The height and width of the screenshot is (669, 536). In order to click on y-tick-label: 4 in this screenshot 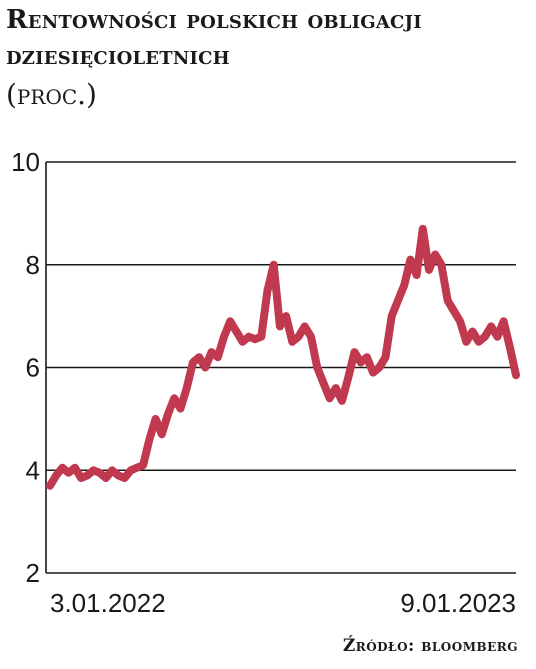, I will do `click(33, 470)`.